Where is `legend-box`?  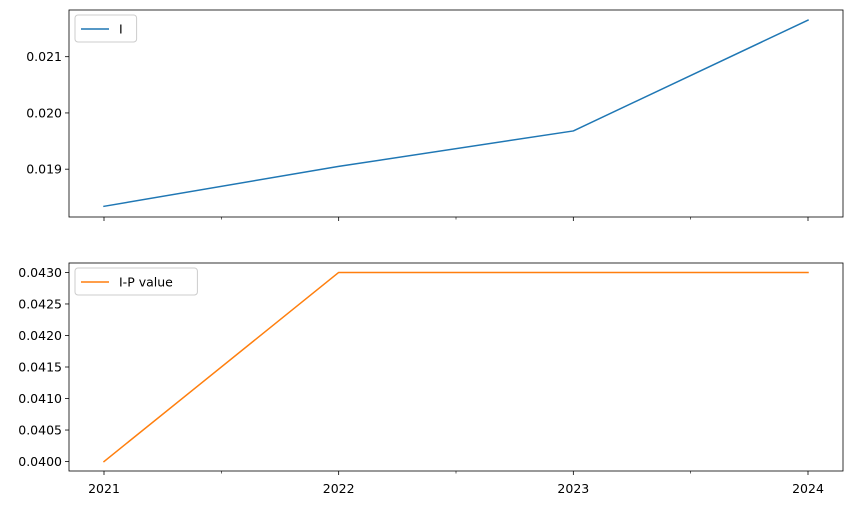 legend-box is located at coordinates (136, 281).